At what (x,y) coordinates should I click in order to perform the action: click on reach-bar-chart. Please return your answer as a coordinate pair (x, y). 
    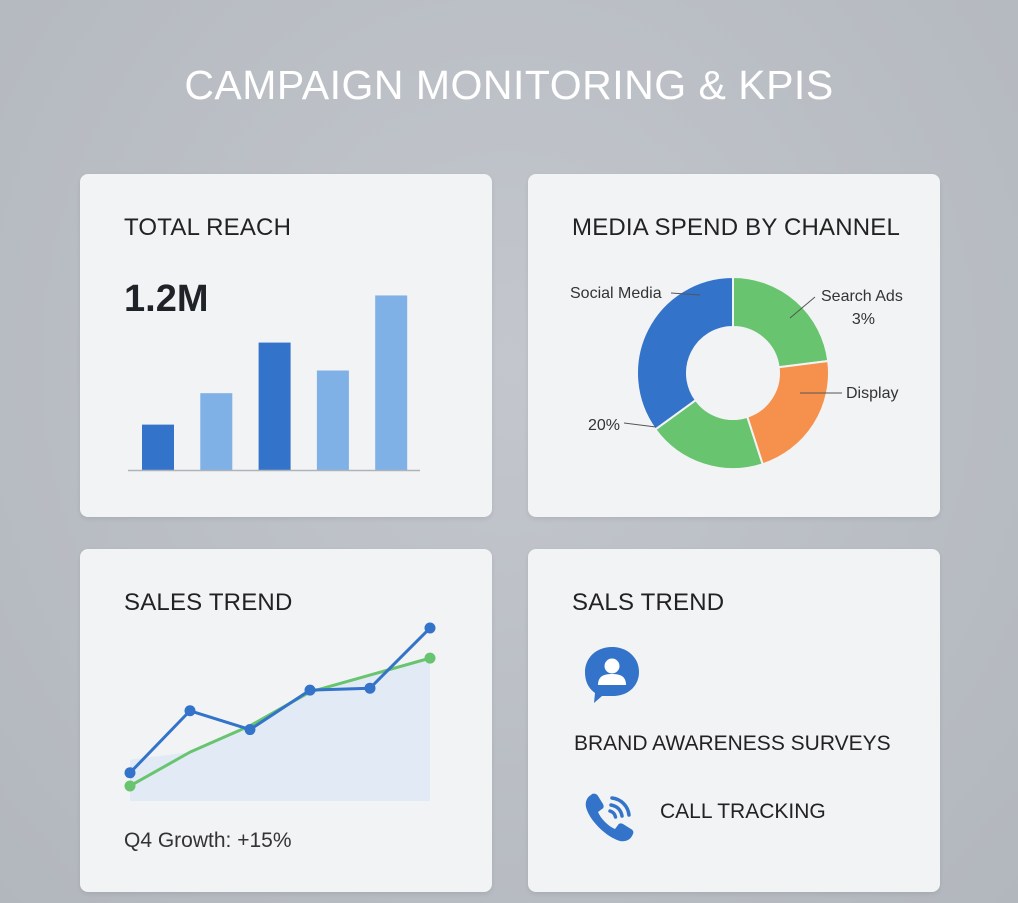
    Looking at the image, I should click on (274, 383).